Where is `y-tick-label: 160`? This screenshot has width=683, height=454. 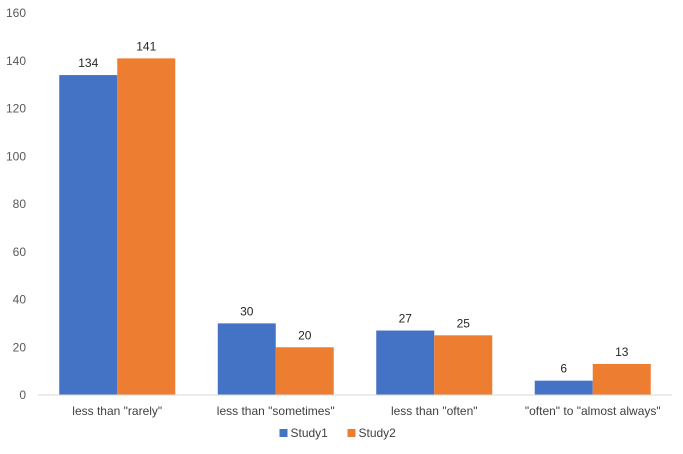
y-tick-label: 160 is located at coordinates (16, 13).